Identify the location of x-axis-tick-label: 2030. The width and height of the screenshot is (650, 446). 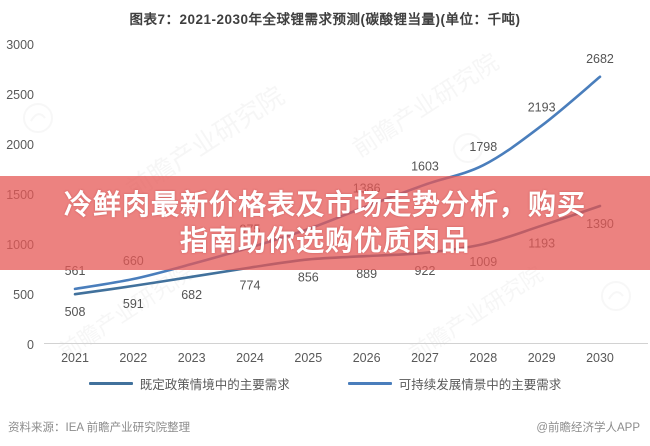
(600, 358).